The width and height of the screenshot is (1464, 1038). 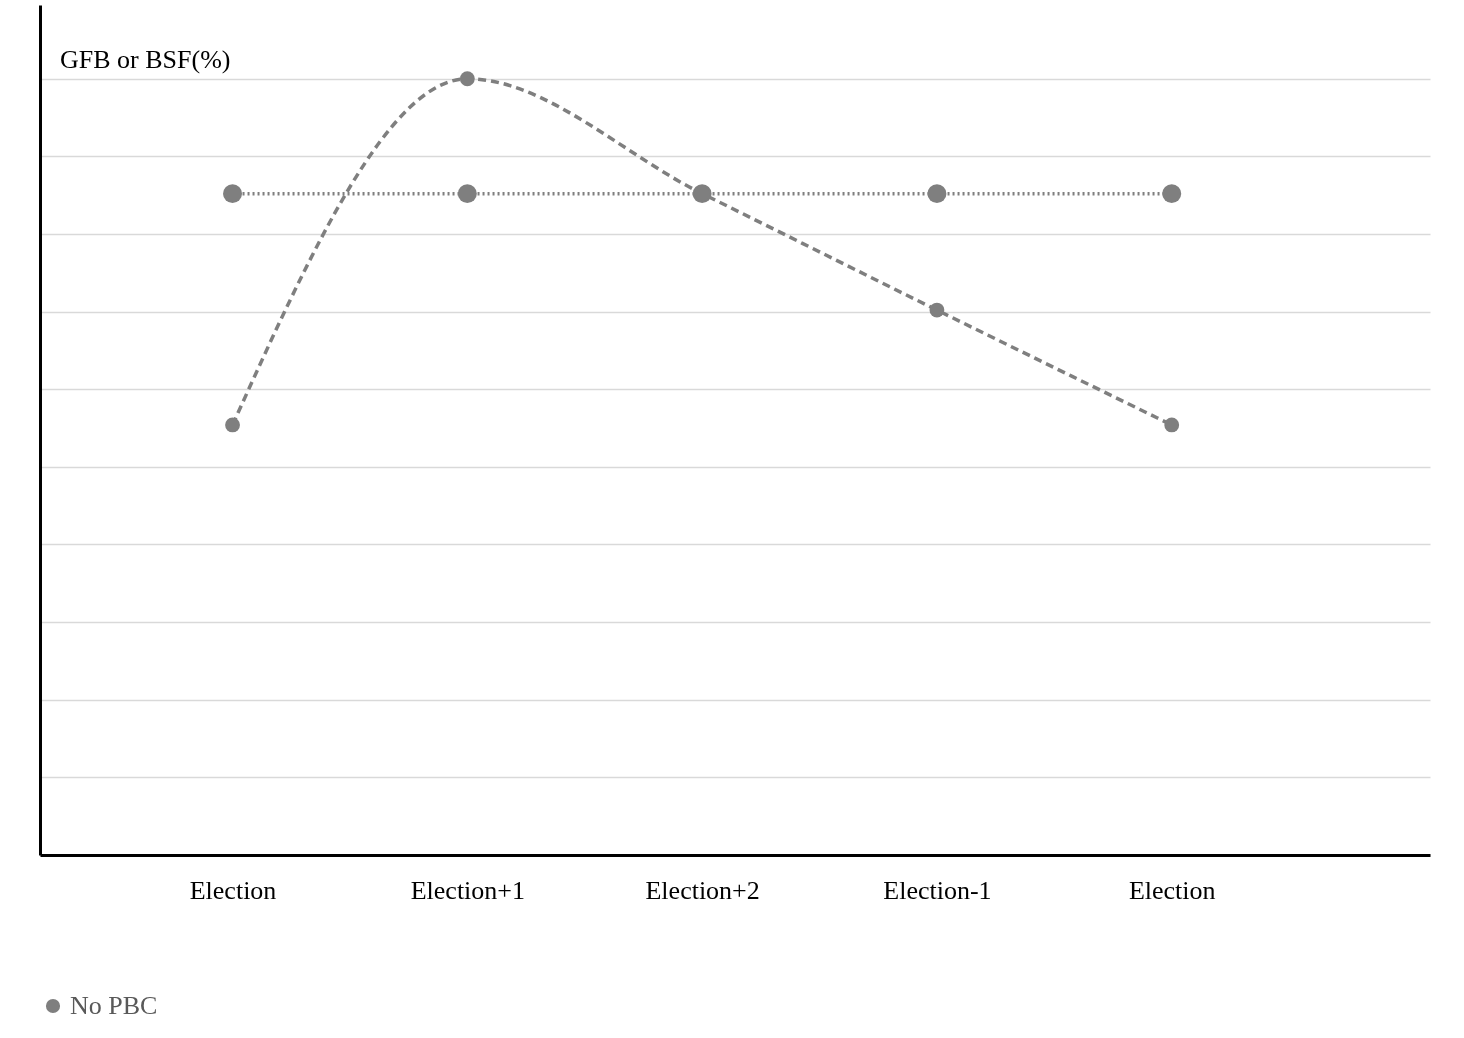 I want to click on x-tick-label: Election-1, so click(x=937, y=890).